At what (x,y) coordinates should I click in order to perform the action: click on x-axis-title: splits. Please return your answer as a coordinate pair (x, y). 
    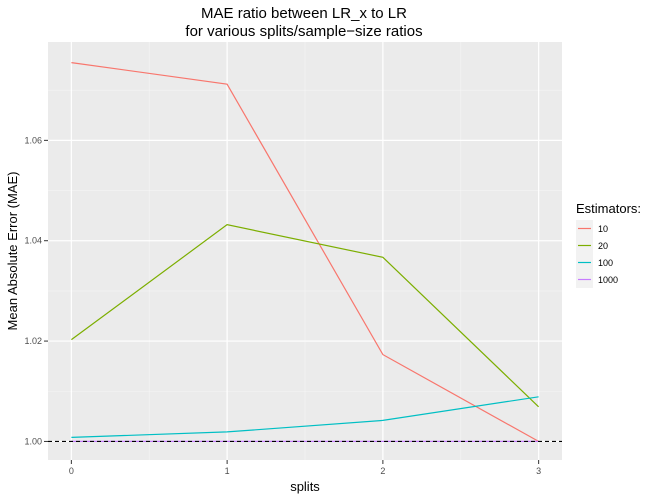
    Looking at the image, I should click on (305, 486).